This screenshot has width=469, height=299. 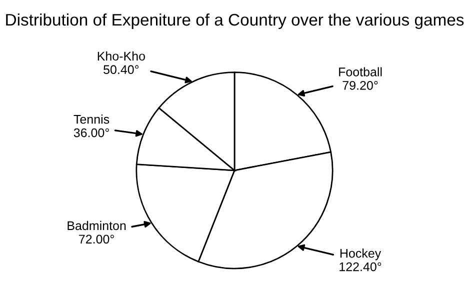 What do you see at coordinates (96, 239) in the screenshot?
I see `data-label: 72.00°` at bounding box center [96, 239].